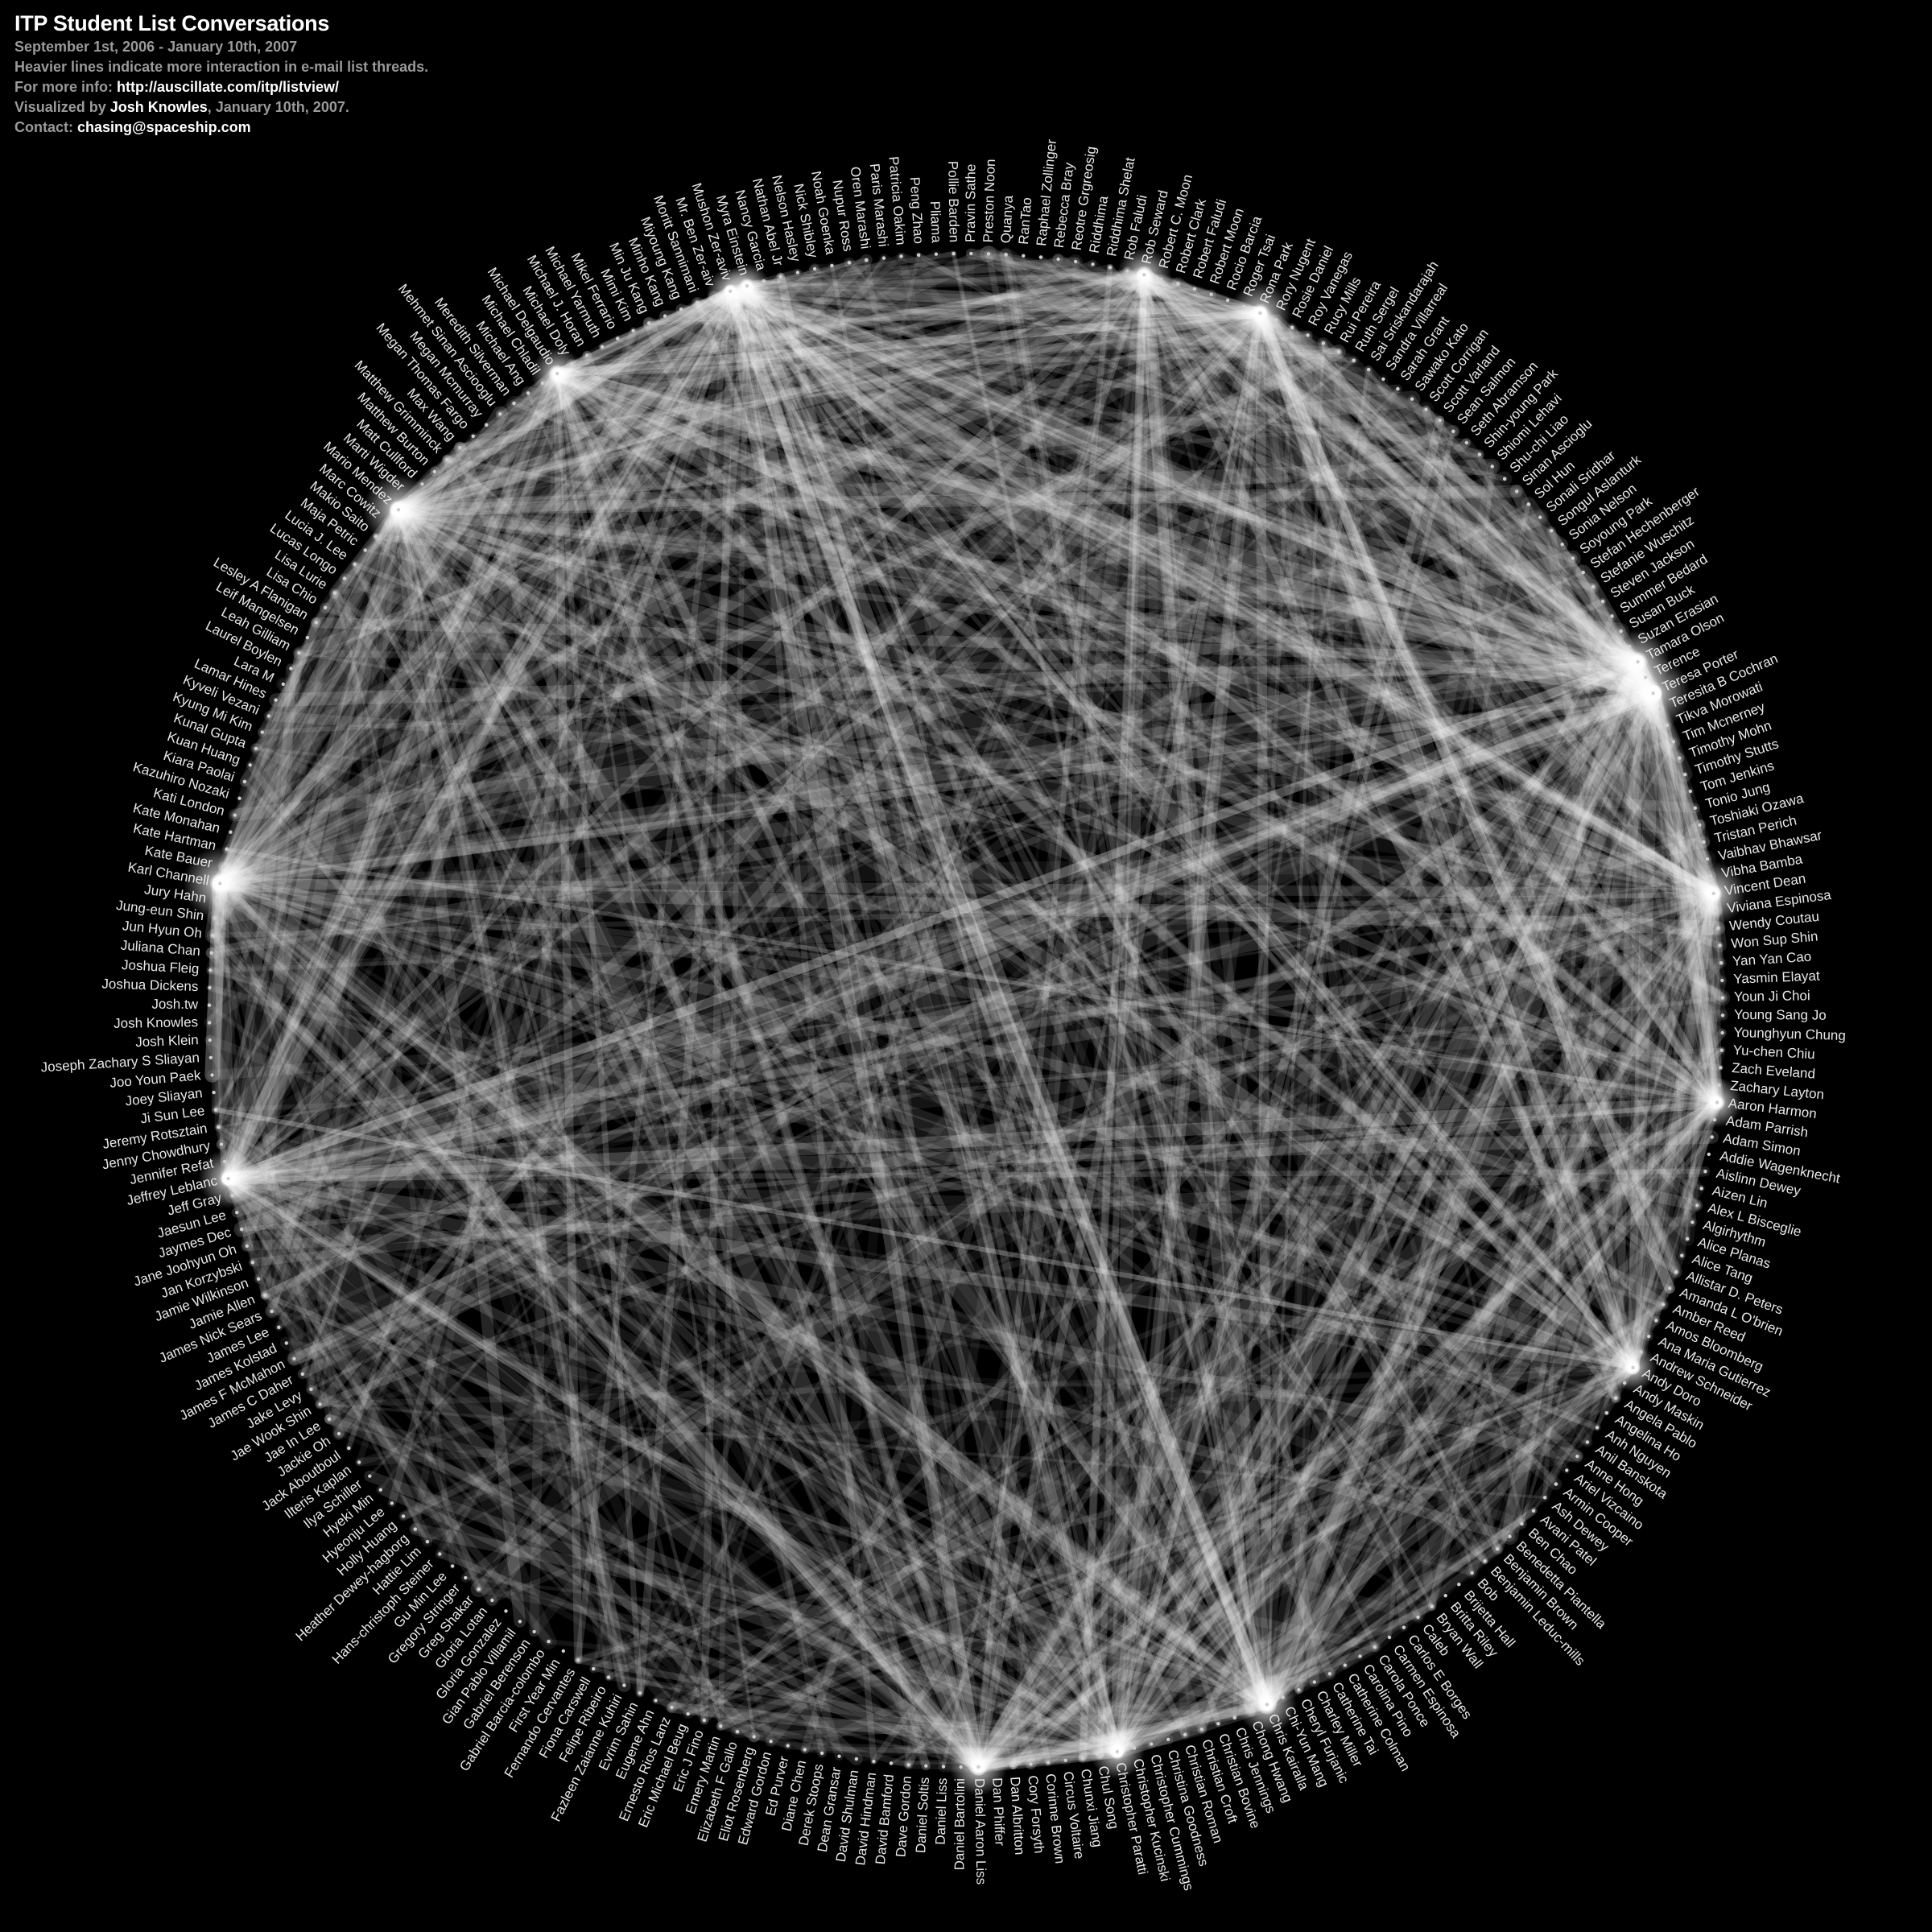  Describe the element at coordinates (164, 127) in the screenshot. I see `contact-email: chasing@spaceship.com` at that location.